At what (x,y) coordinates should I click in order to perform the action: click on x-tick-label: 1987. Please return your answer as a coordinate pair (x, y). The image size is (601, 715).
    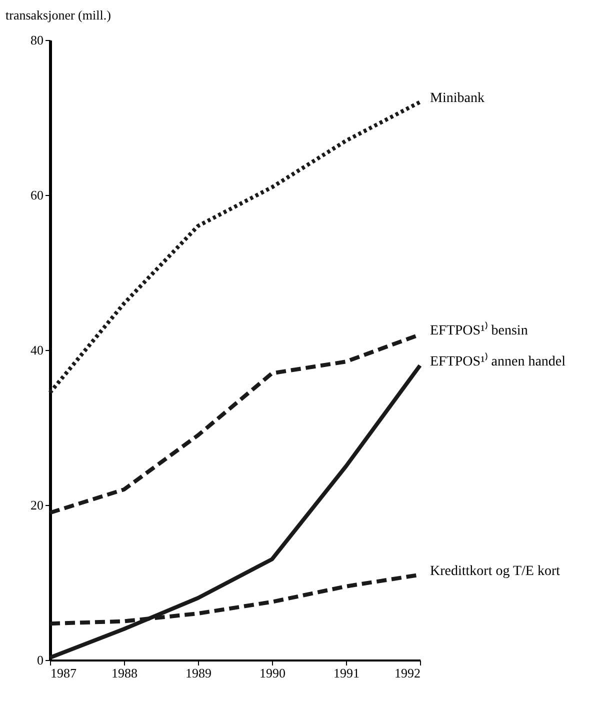
    Looking at the image, I should click on (63, 673).